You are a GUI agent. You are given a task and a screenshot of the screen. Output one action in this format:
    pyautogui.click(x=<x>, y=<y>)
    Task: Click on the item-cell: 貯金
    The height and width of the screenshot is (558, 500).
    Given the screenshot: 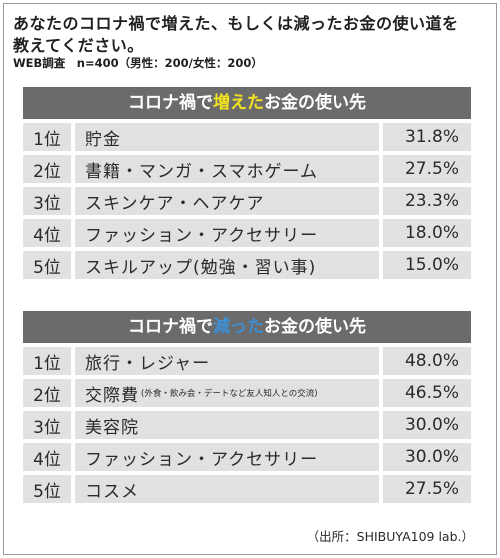 What is the action you would take?
    pyautogui.click(x=227, y=137)
    